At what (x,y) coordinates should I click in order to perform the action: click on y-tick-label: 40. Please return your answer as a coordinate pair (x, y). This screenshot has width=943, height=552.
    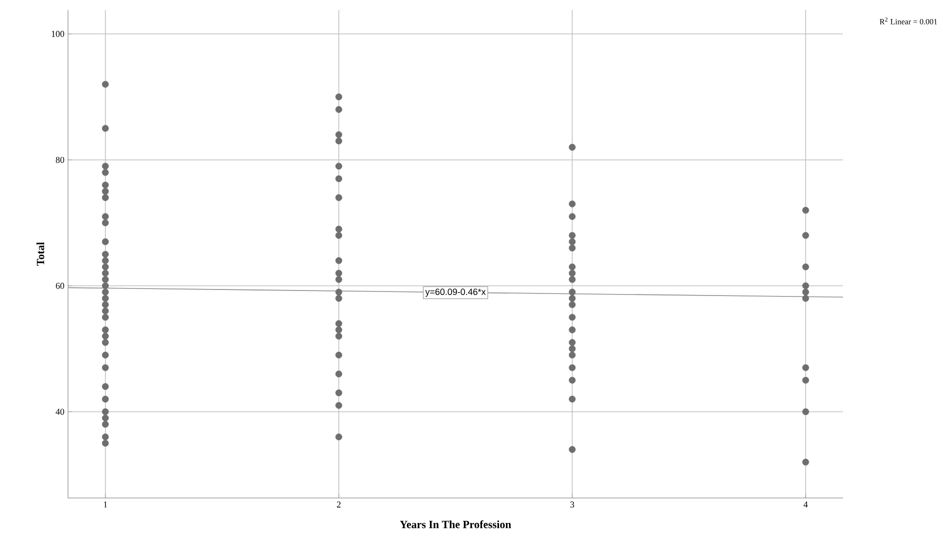
    Looking at the image, I should click on (60, 411).